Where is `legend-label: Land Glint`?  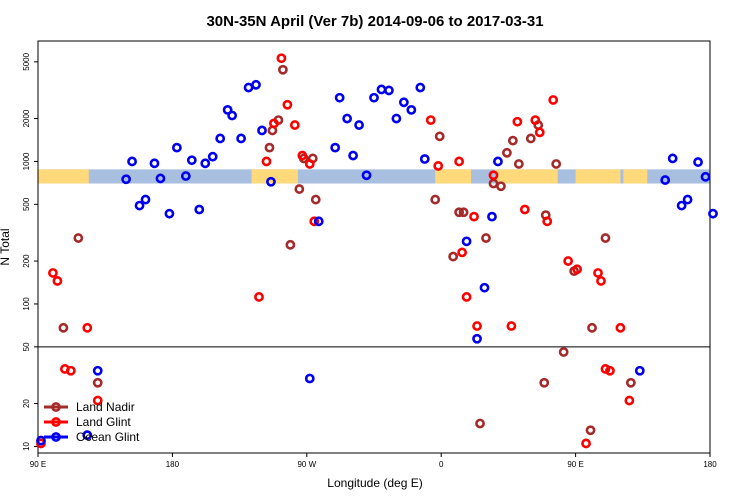 legend-label: Land Glint is located at coordinates (103, 422).